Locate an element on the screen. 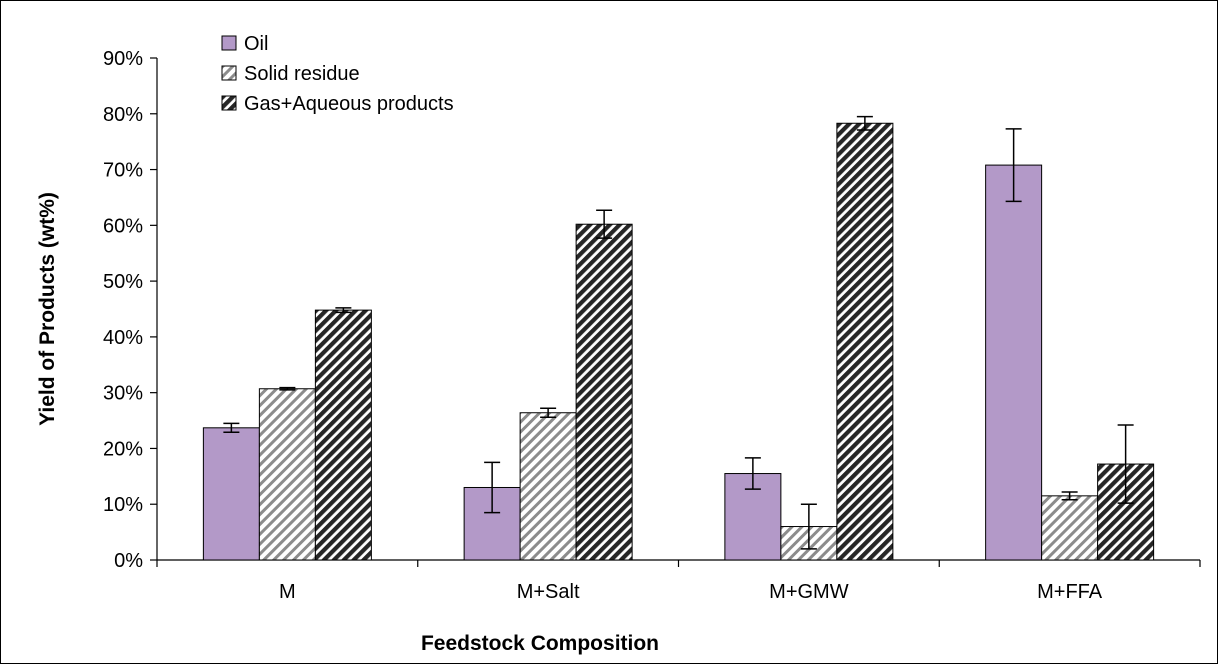  y-tick-label: 70% is located at coordinates (123, 171).